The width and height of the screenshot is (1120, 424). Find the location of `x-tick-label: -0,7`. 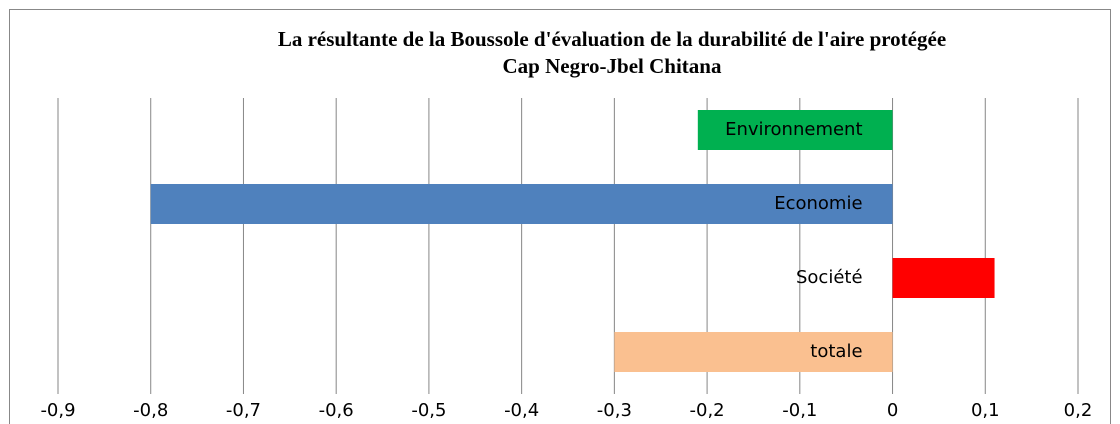

x-tick-label: -0,7 is located at coordinates (243, 410).